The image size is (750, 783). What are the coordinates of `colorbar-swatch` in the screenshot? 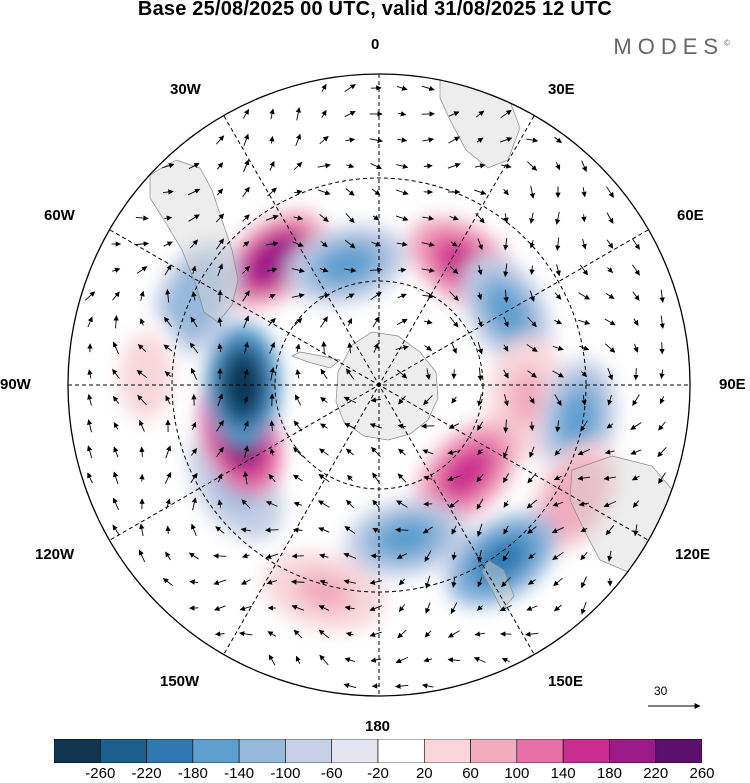 It's located at (494, 751).